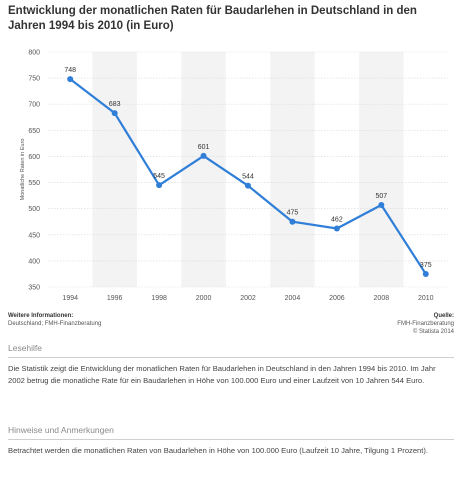 Image resolution: width=462 pixels, height=479 pixels. Describe the element at coordinates (159, 298) in the screenshot. I see `x-tick-label: 1998` at that location.